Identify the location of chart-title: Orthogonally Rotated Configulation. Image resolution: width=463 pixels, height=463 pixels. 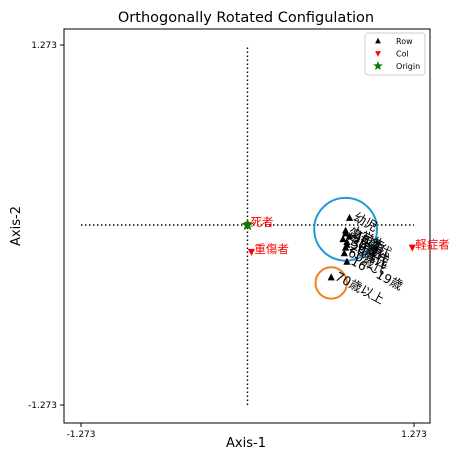
(246, 18).